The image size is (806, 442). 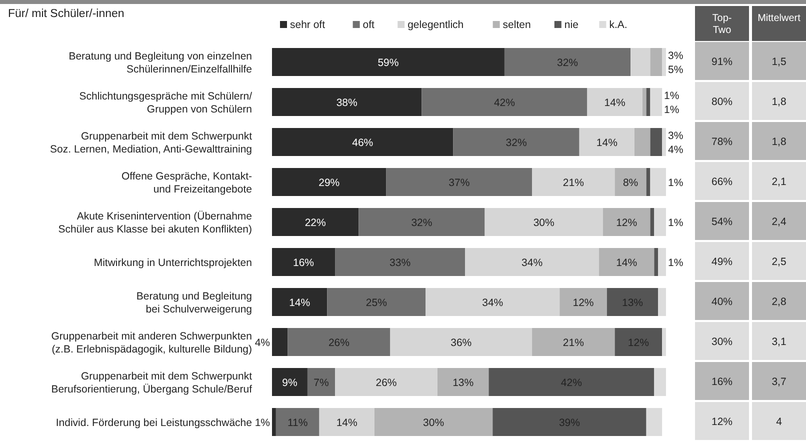 What do you see at coordinates (151, 383) in the screenshot?
I see `y-tick-label: Gruppenarbeit mit dem Schwerpunkt Berufsorientierung, Übergang Schule/Beruf` at bounding box center [151, 383].